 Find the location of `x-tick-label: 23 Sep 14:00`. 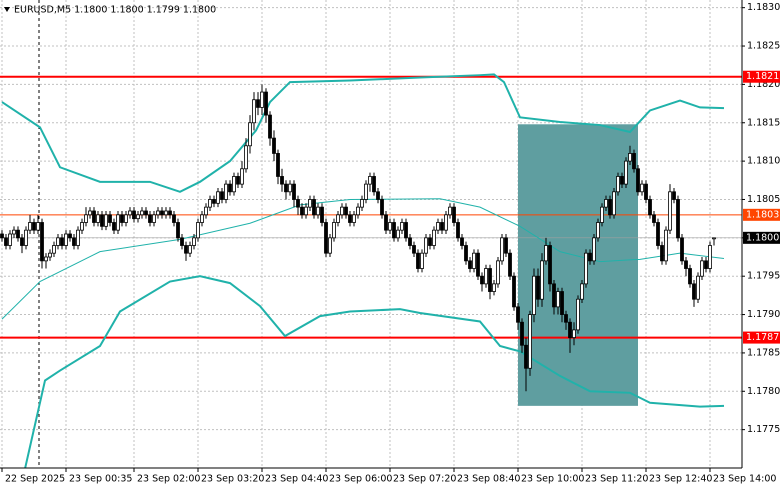

x-tick-label: 23 Sep 14:00 is located at coordinates (744, 479).